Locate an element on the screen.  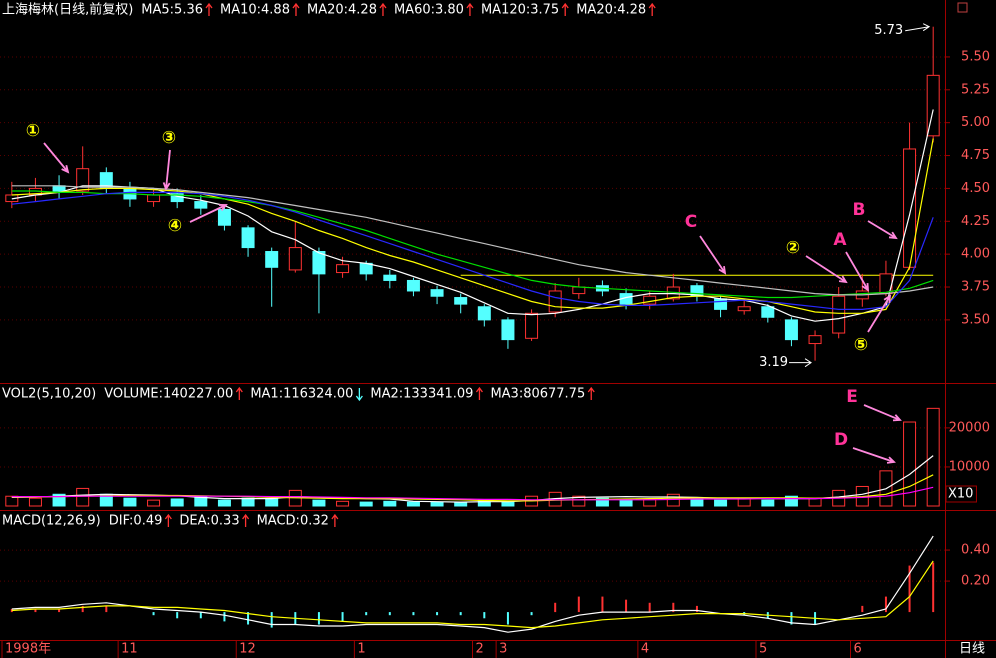
window-icon is located at coordinates (962, 7).